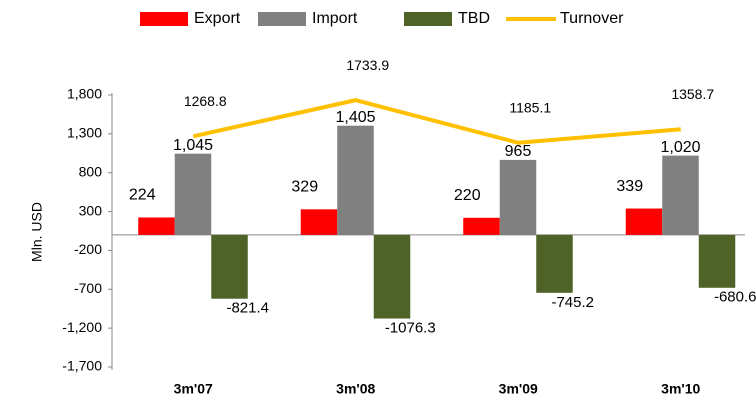  What do you see at coordinates (592, 18) in the screenshot?
I see `legend-label: Turnover` at bounding box center [592, 18].